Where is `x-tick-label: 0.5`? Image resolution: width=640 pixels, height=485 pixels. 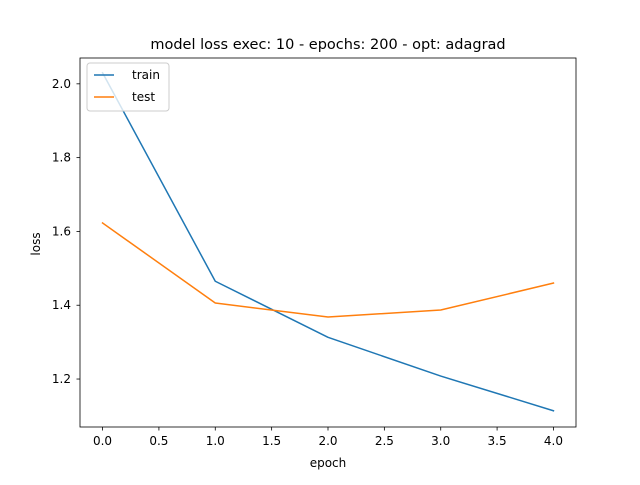
x-tick-label: 0.5 is located at coordinates (158, 441).